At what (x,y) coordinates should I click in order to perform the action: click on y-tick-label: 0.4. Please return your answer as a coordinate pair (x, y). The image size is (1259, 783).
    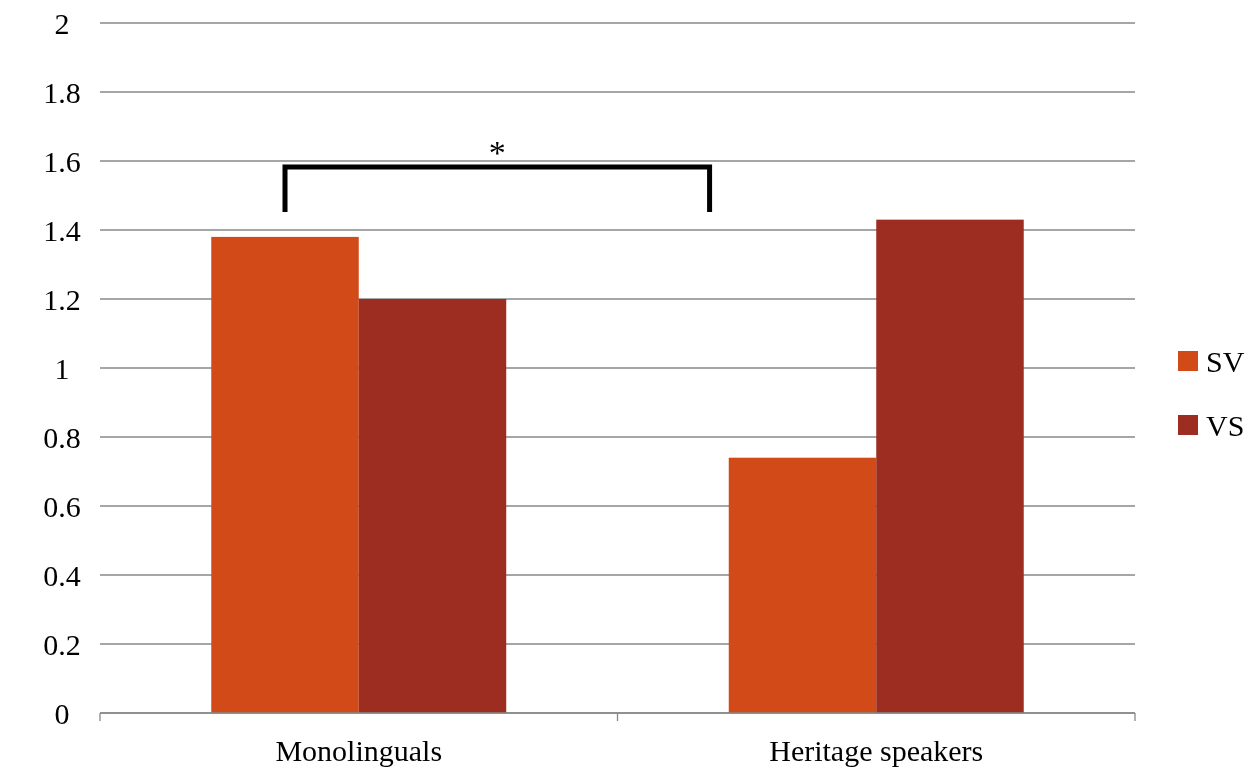
    Looking at the image, I should click on (62, 575).